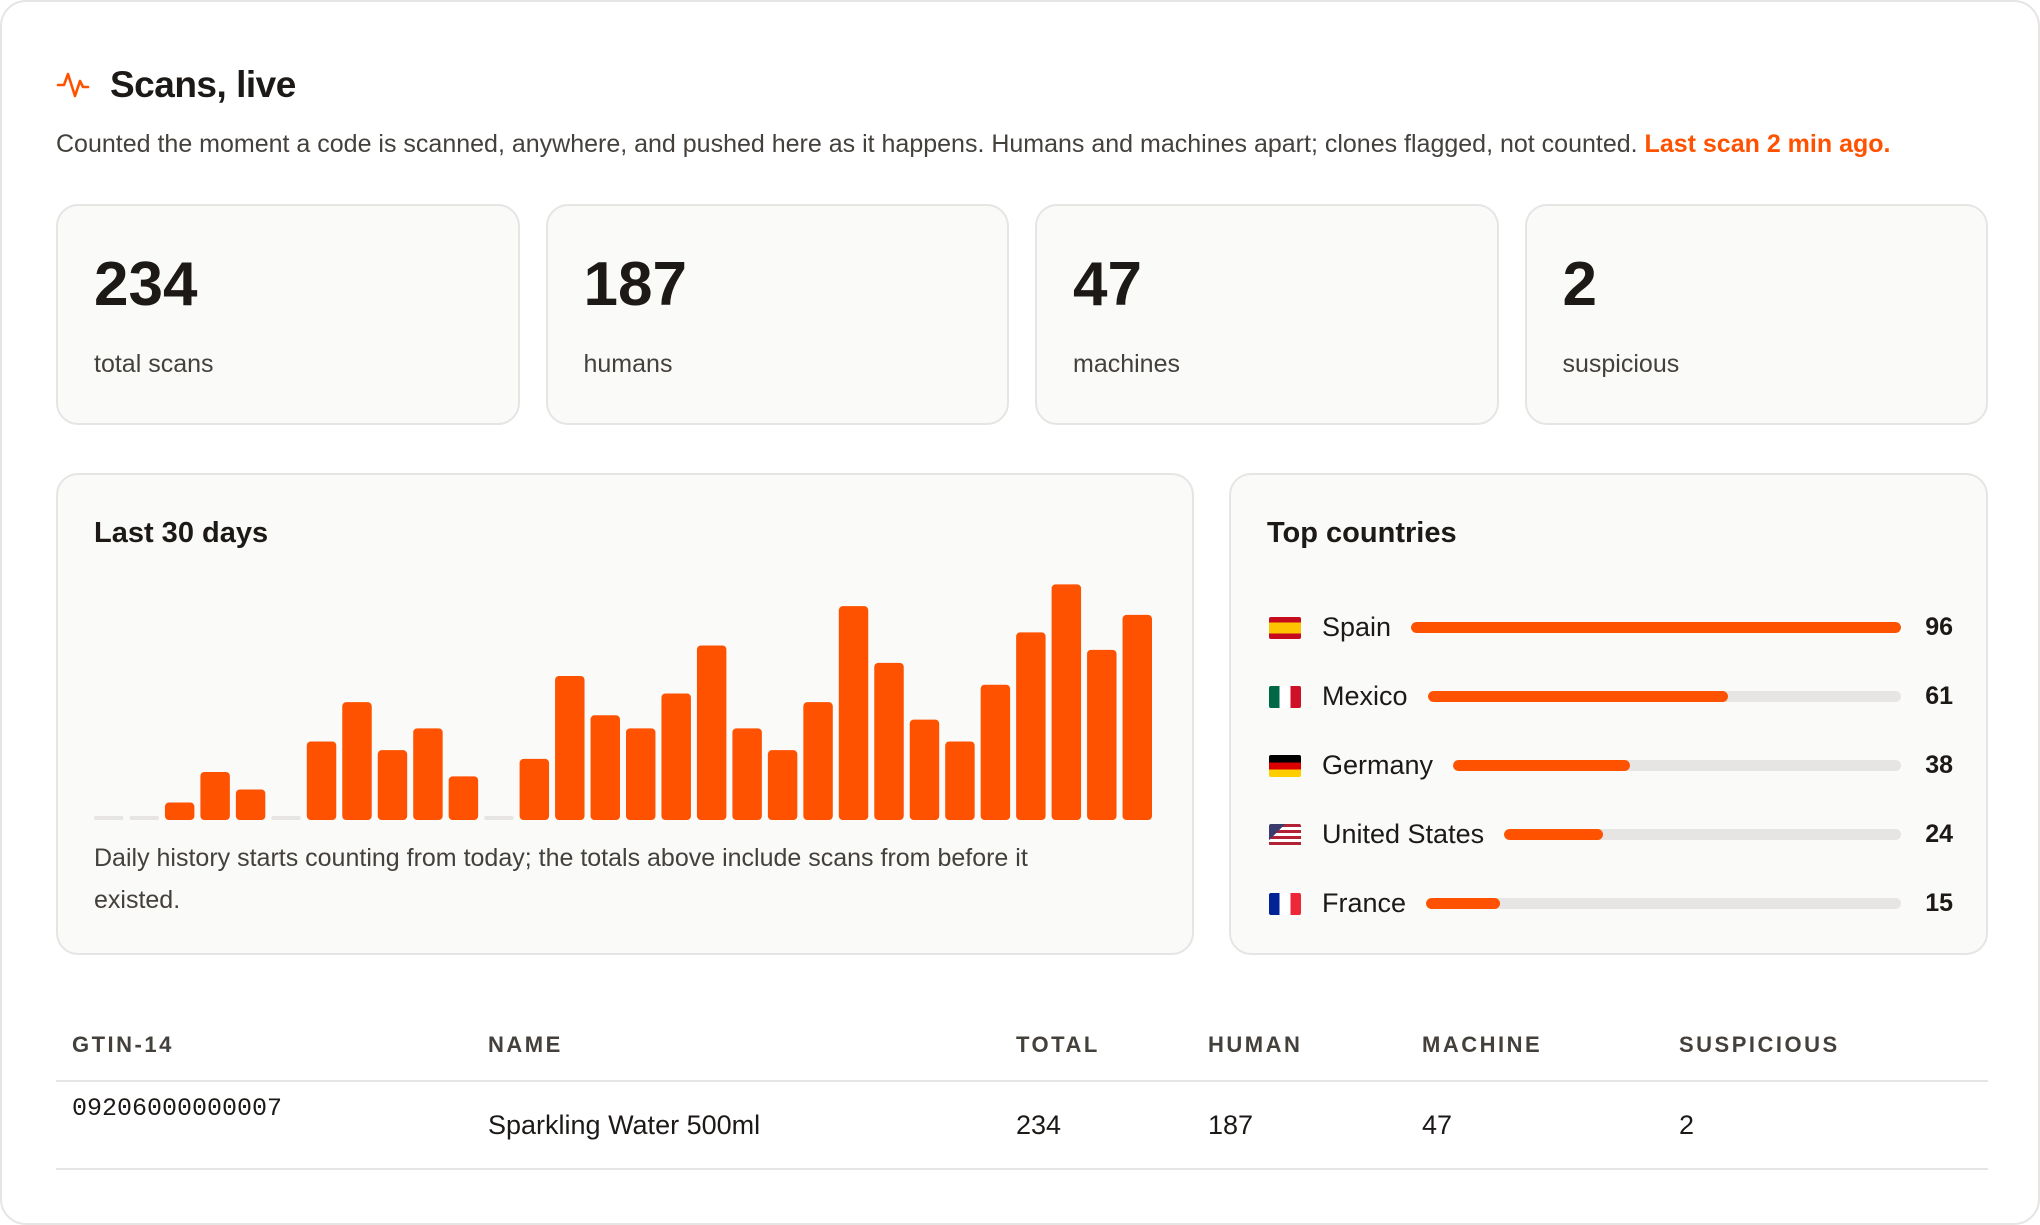  I want to click on total-cell: 234, so click(1096, 1125).